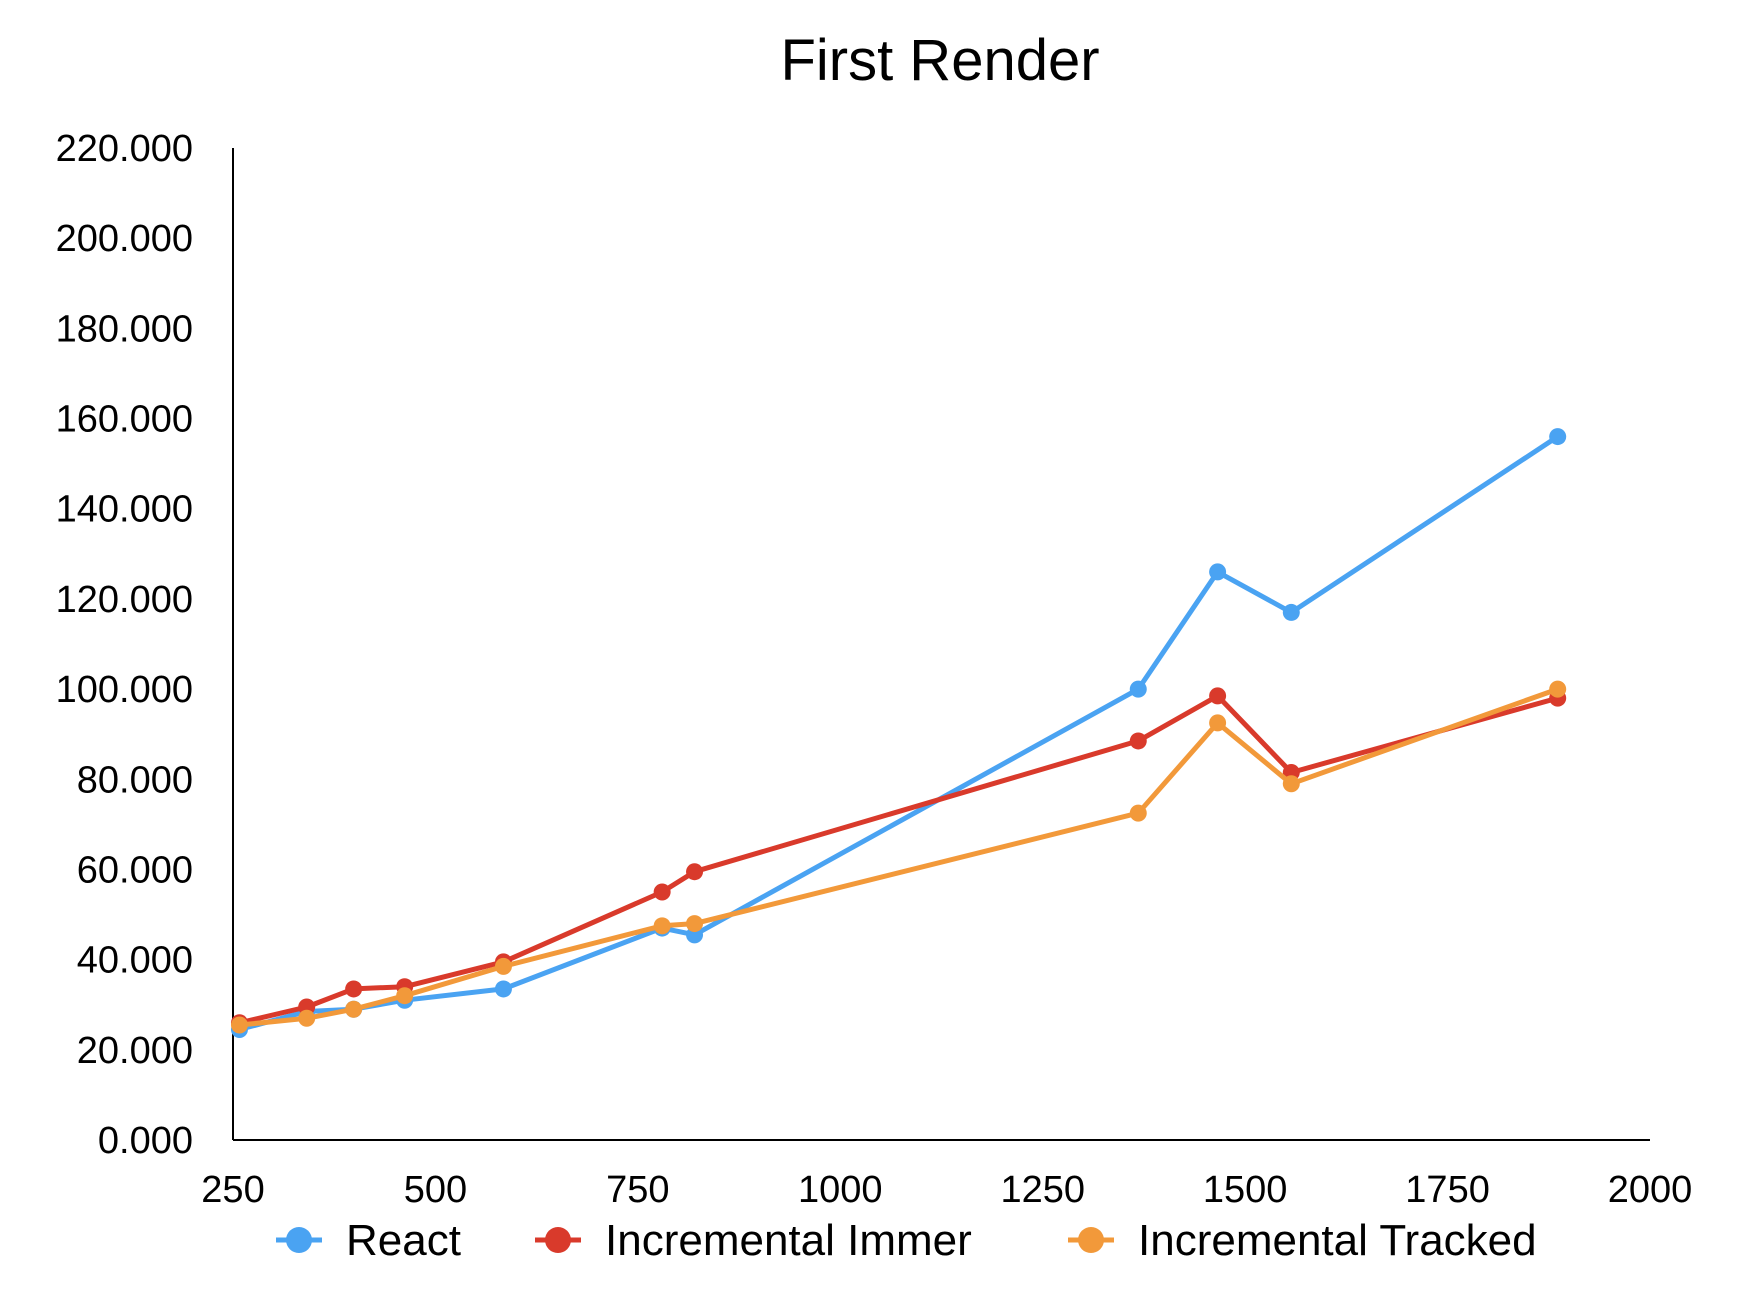 The width and height of the screenshot is (1744, 1307). Describe the element at coordinates (1650, 1190) in the screenshot. I see `x-tick-label: 2000` at that location.